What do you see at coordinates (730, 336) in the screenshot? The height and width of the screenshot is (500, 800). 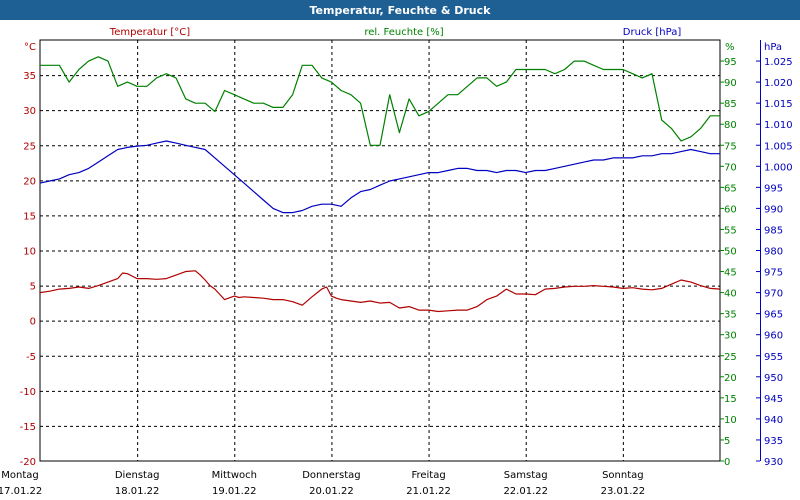 I see `humidity-tick-label: 30` at bounding box center [730, 336].